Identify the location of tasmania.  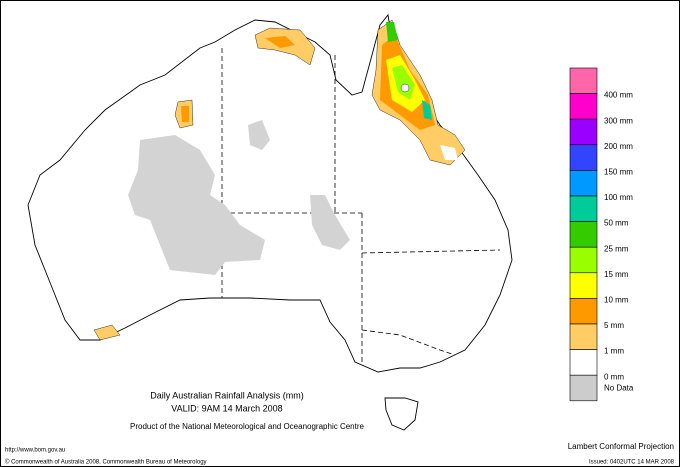
(401, 414).